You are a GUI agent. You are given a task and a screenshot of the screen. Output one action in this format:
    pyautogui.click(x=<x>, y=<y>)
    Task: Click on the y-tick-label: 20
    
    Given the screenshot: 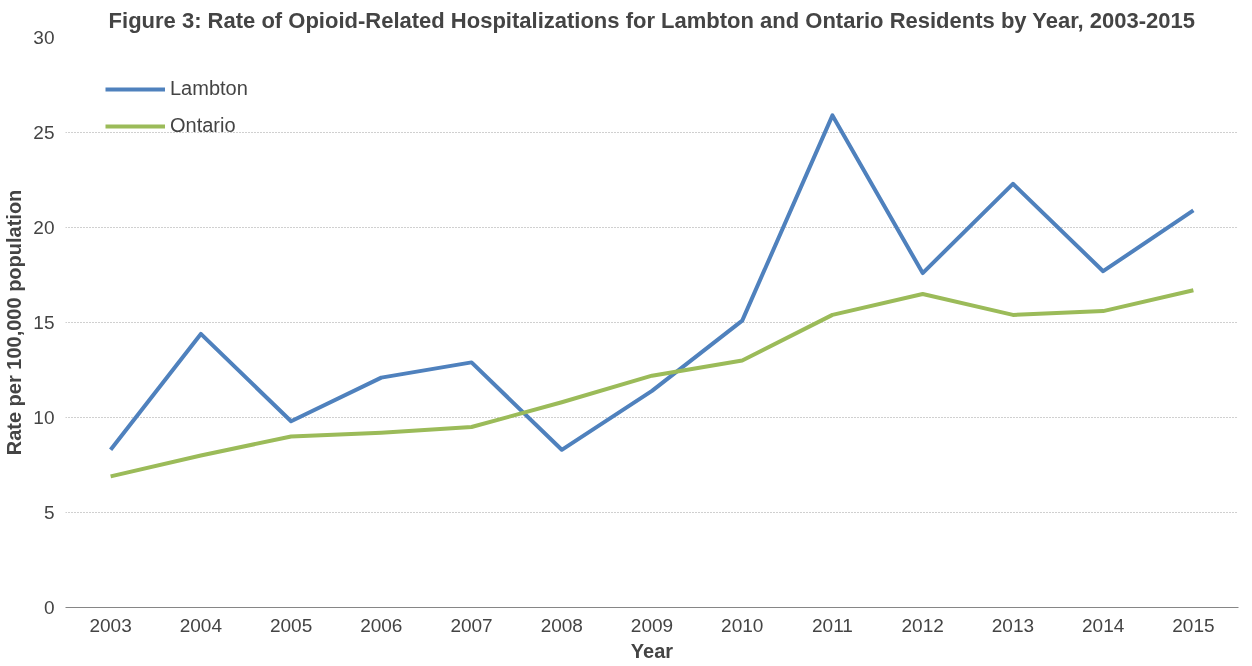 What is the action you would take?
    pyautogui.click(x=44, y=227)
    